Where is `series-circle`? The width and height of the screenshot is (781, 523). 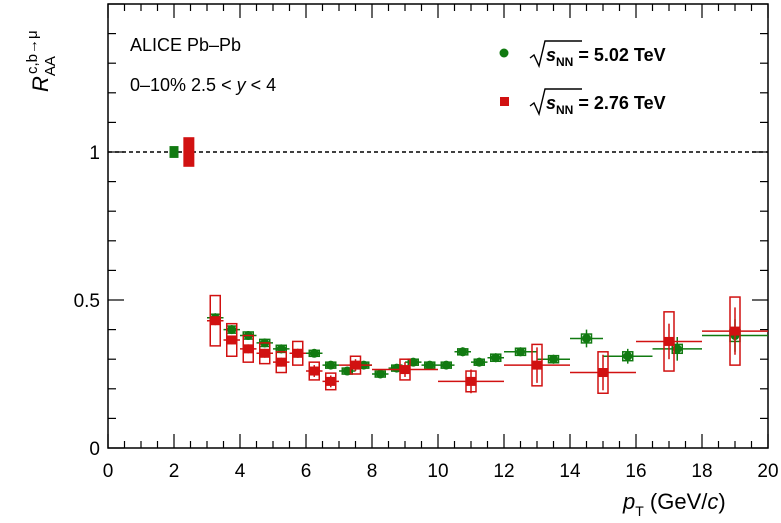 series-circle is located at coordinates (487, 346).